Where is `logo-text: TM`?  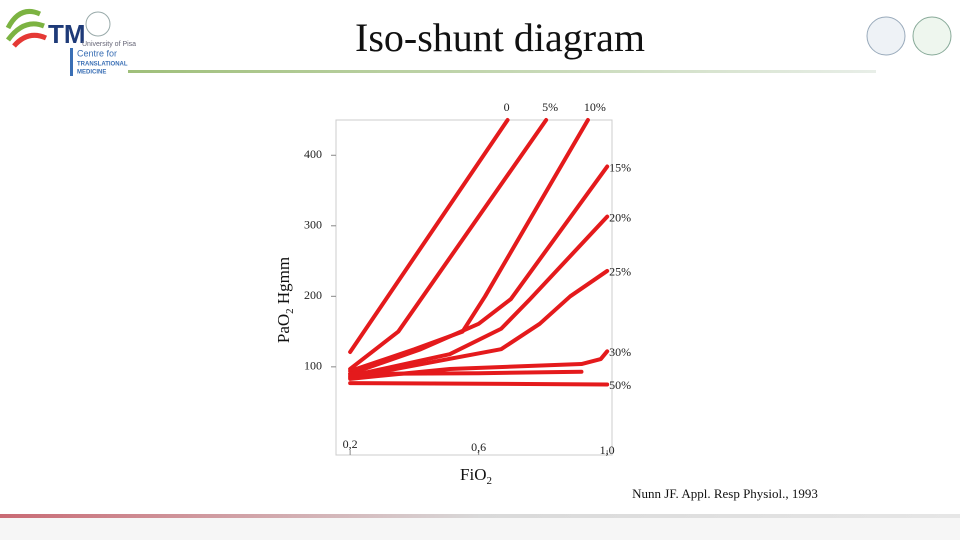 logo-text: TM is located at coordinates (67, 34).